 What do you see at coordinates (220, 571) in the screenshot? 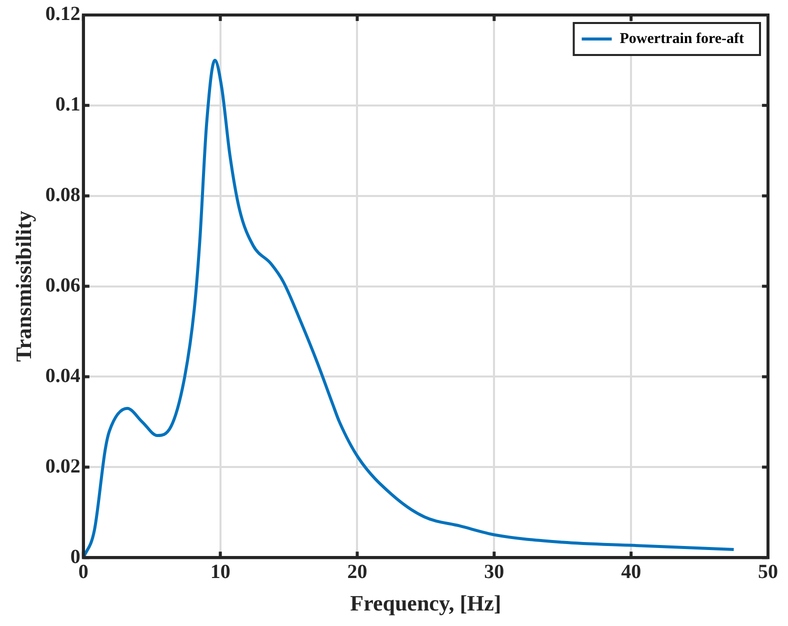
I see `x-tick-label: 10` at bounding box center [220, 571].